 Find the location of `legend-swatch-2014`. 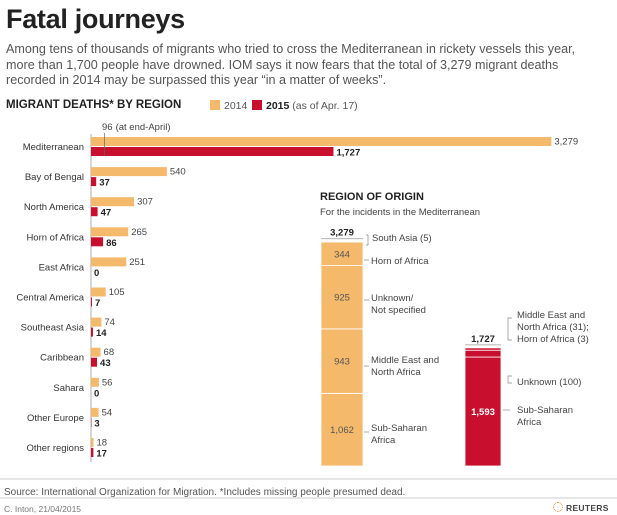

legend-swatch-2014 is located at coordinates (215, 105).